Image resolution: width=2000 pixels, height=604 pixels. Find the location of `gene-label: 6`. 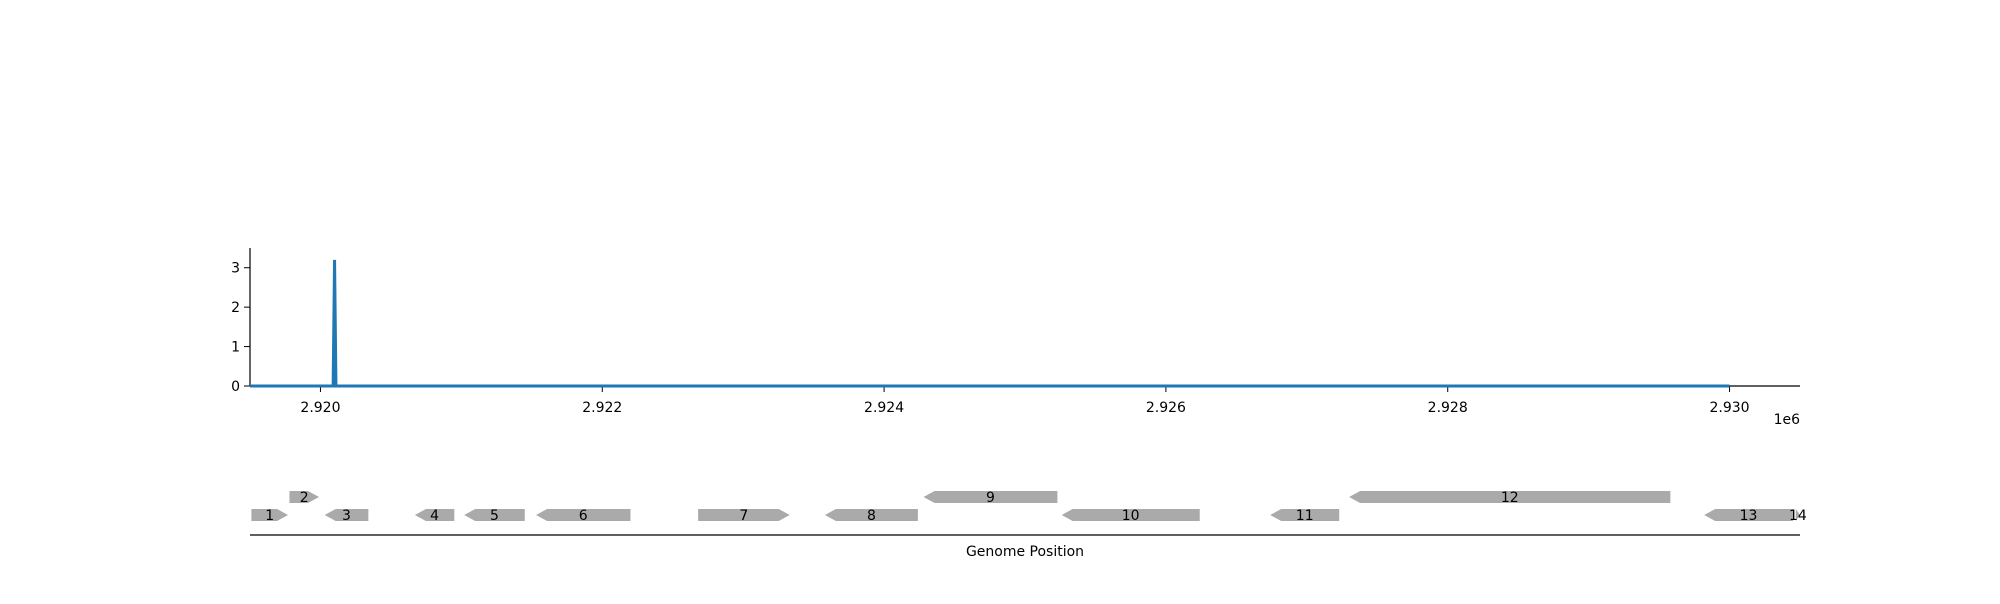

gene-label: 6 is located at coordinates (583, 516).